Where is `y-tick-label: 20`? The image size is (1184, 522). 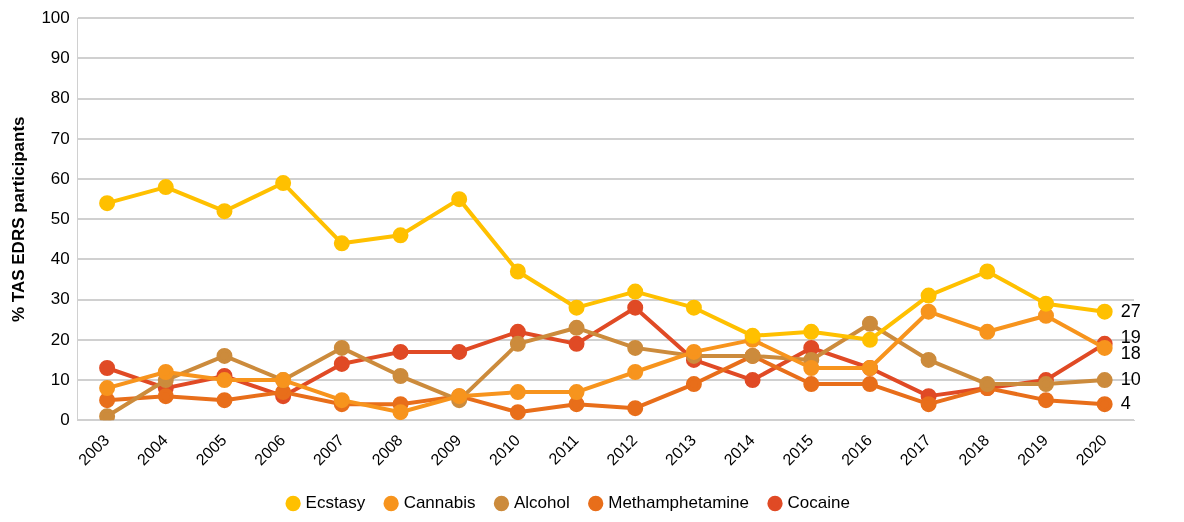 y-tick-label: 20 is located at coordinates (60, 339).